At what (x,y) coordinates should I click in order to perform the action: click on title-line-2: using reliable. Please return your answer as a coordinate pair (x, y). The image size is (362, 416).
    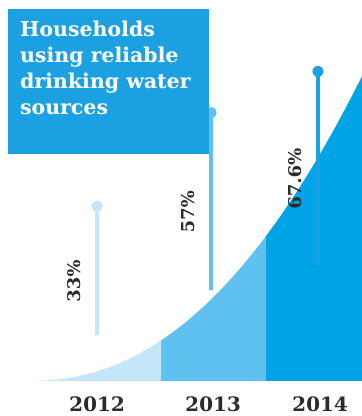
    Looking at the image, I should click on (99, 55).